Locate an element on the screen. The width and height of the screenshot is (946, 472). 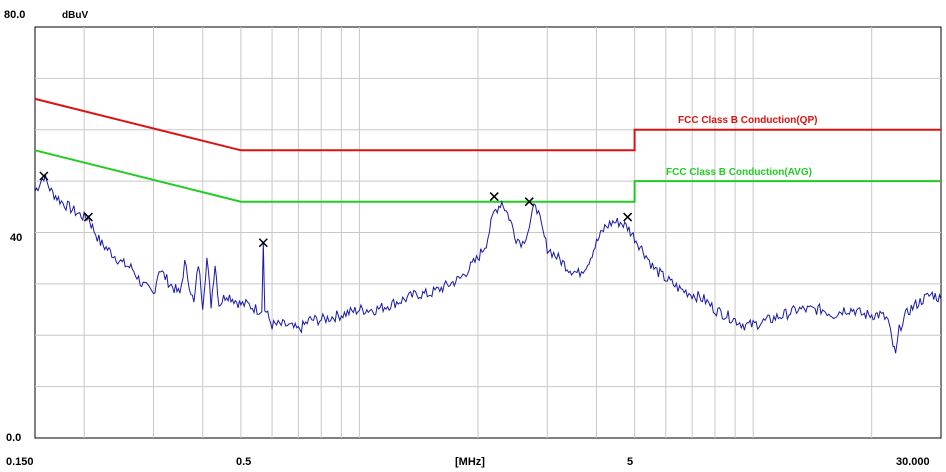
y-tick-0: 0.0 is located at coordinates (13, 438).